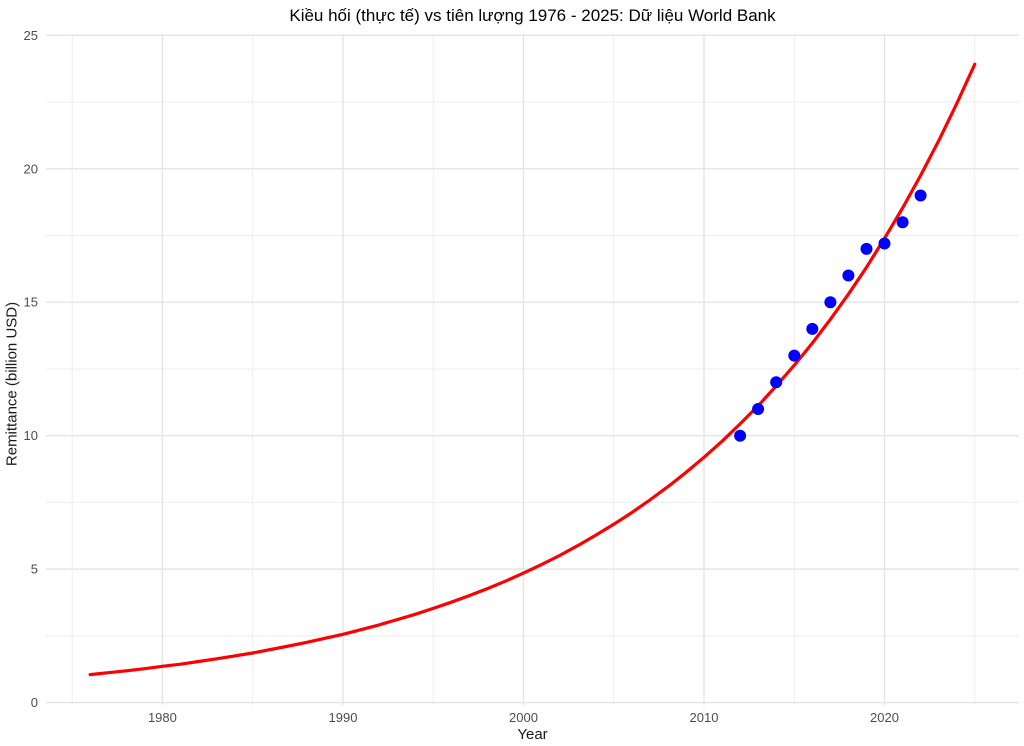 The height and width of the screenshot is (746, 1024). Describe the element at coordinates (162, 717) in the screenshot. I see `x-tick-label: 1980` at that location.